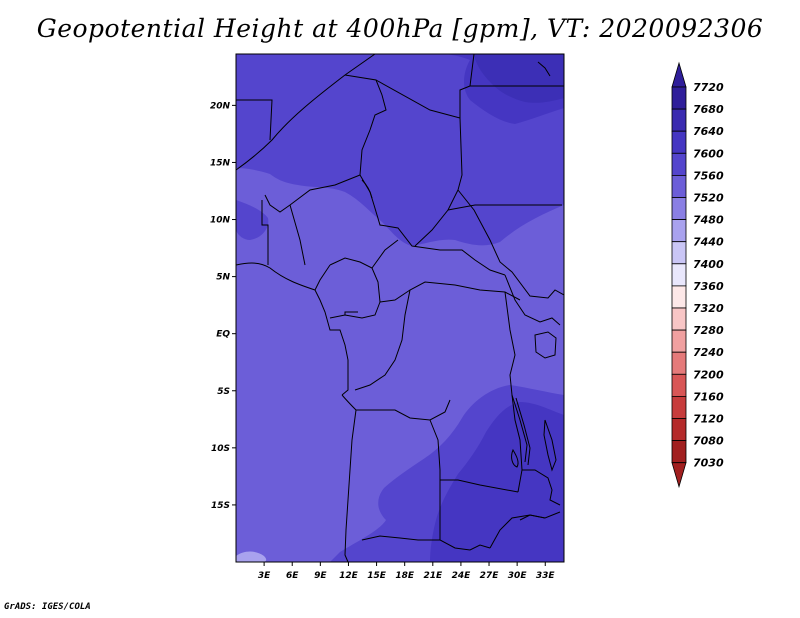 The image size is (800, 618). Describe the element at coordinates (708, 87) in the screenshot. I see `colorbar-level-label: 7720` at that location.